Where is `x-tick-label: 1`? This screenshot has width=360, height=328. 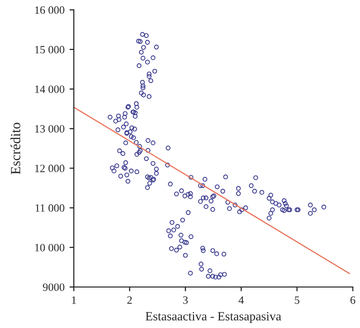 x-tick-label: 1 is located at coordinates (74, 300).